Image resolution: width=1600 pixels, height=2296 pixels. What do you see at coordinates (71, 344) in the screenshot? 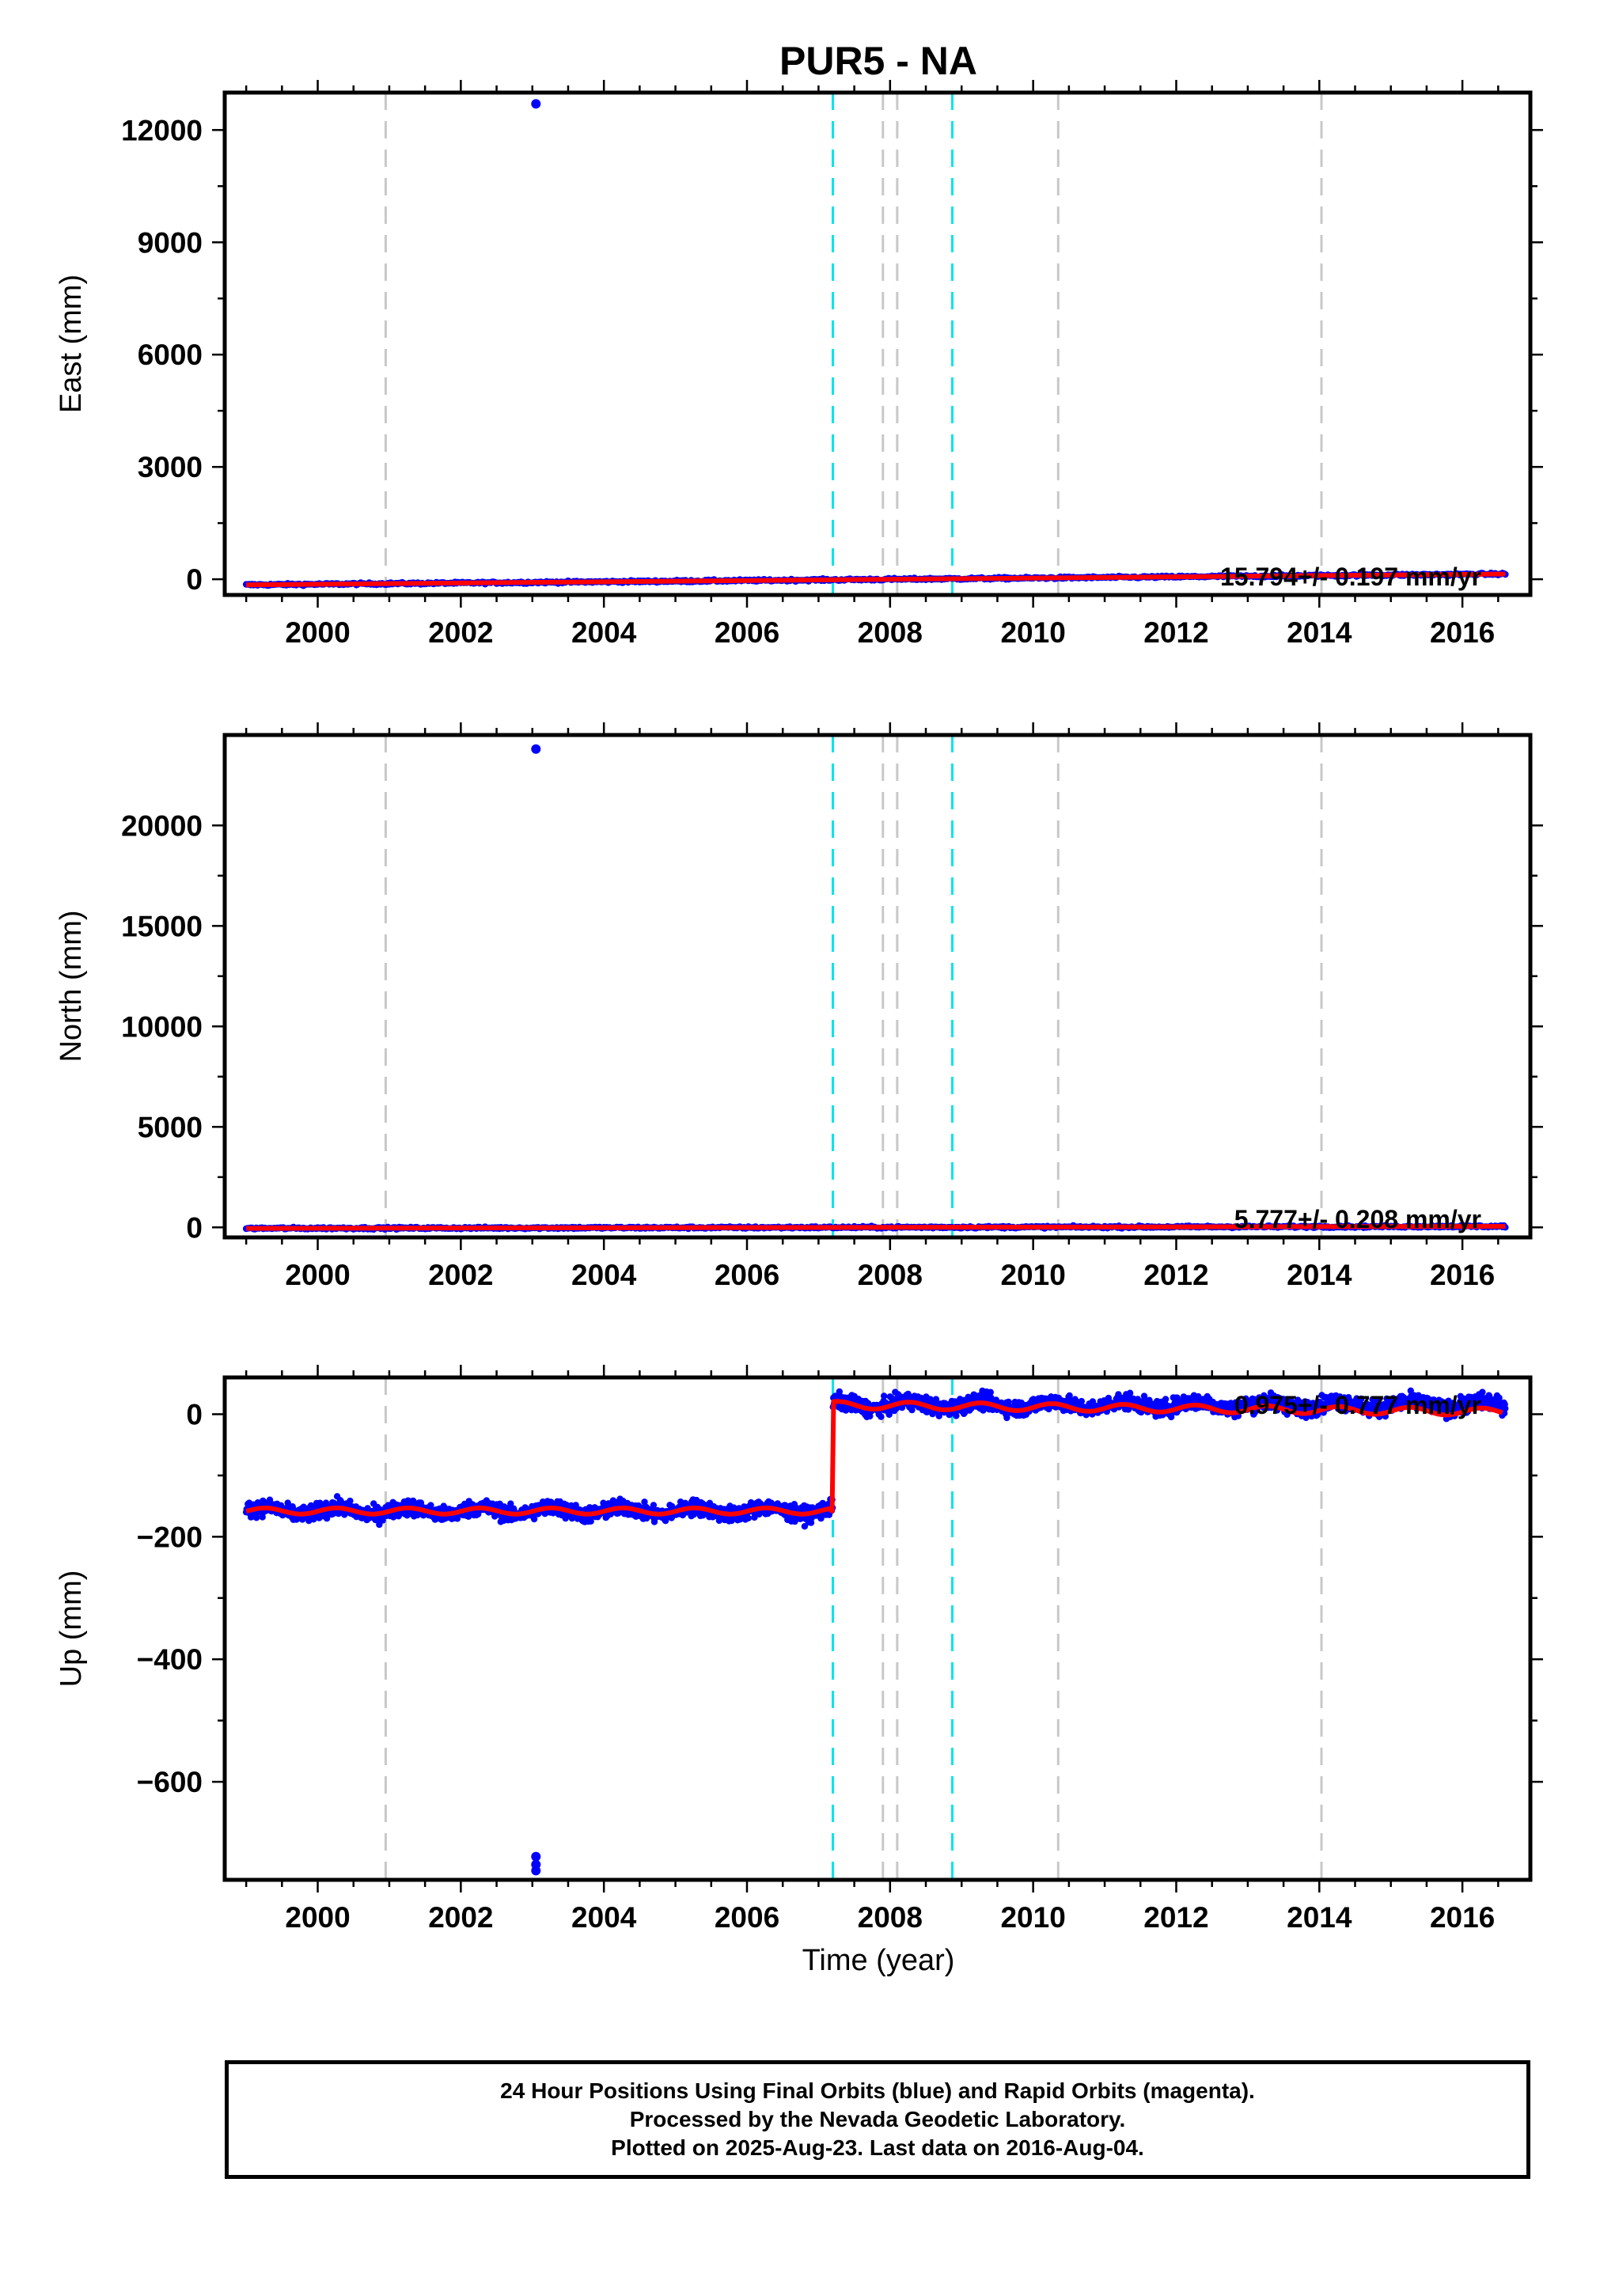
I see `y-axis-title: East (mm)` at bounding box center [71, 344].